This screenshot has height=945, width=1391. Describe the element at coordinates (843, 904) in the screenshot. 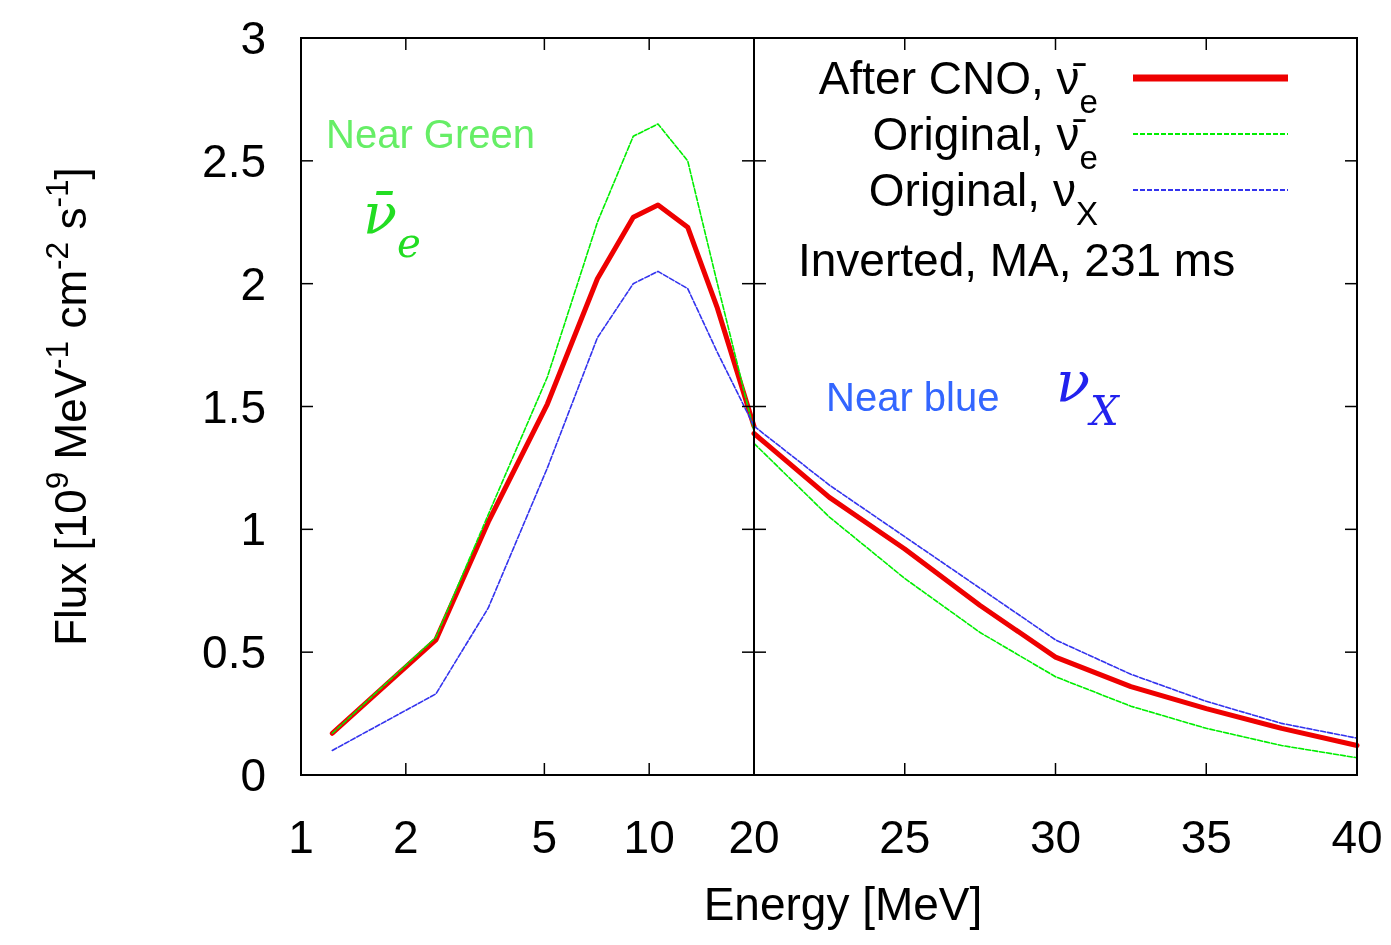

I see `x-axis-title: Energy [MeV]` at that location.